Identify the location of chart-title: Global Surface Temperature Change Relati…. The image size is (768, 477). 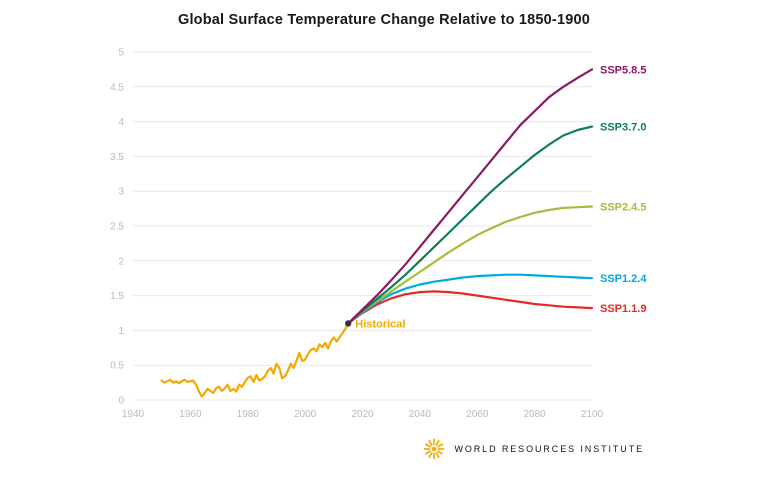
(384, 20).